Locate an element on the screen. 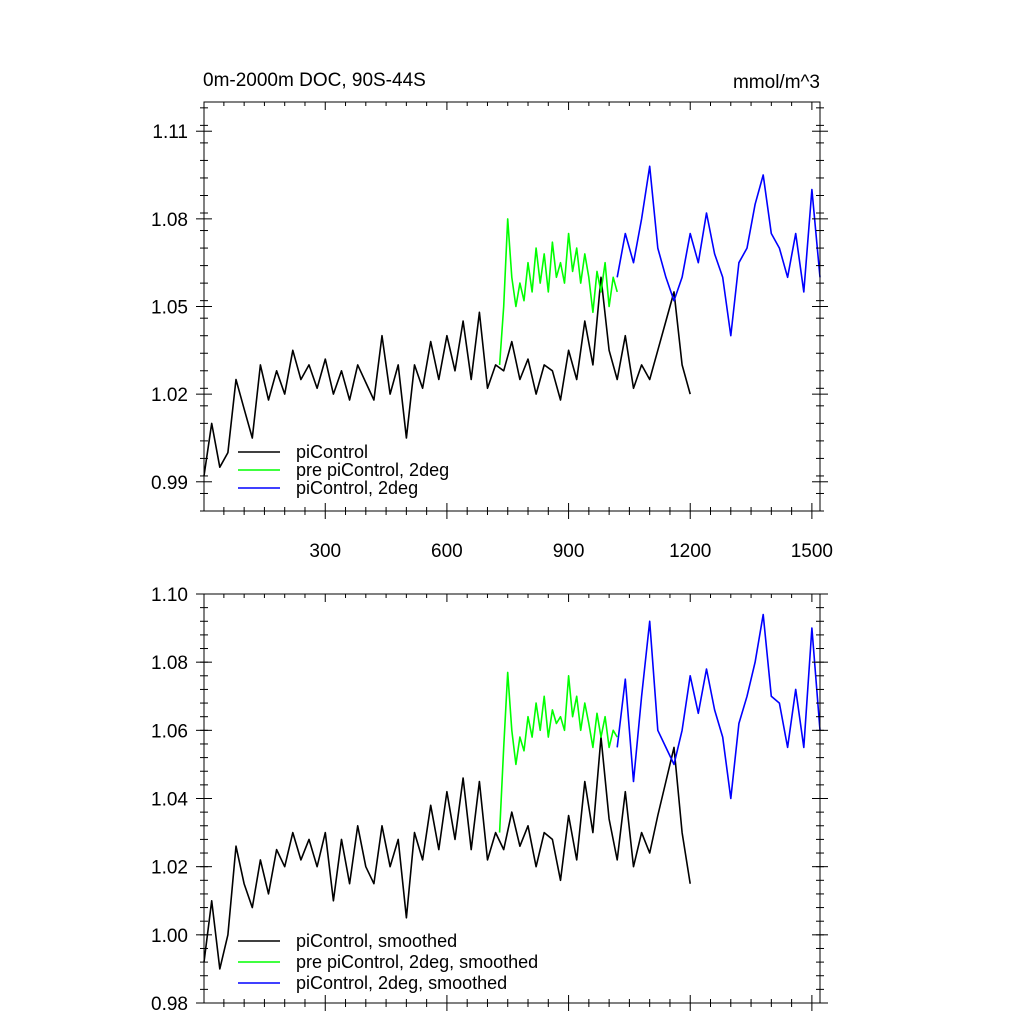  y-tick-label: 1.10 is located at coordinates (169, 595).